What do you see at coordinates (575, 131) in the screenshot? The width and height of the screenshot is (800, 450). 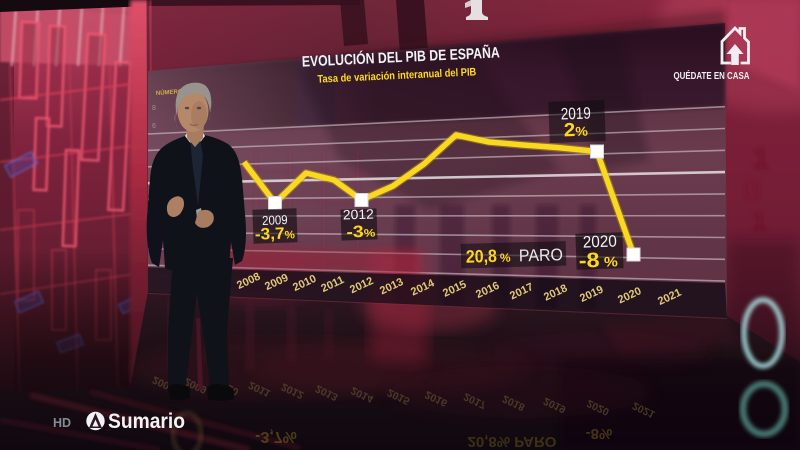 I see `svg-text: 2%` at bounding box center [575, 131].